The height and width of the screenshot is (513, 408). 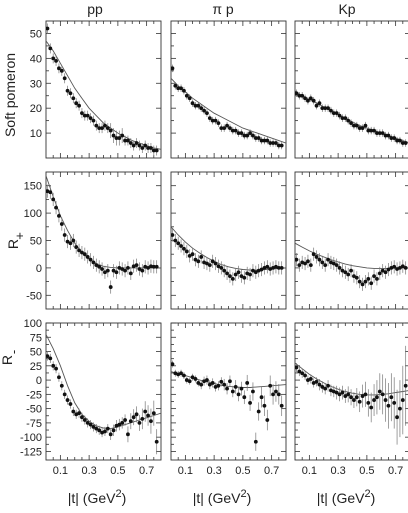 I want to click on y-tick-label: 150, so click(x=33, y=187).